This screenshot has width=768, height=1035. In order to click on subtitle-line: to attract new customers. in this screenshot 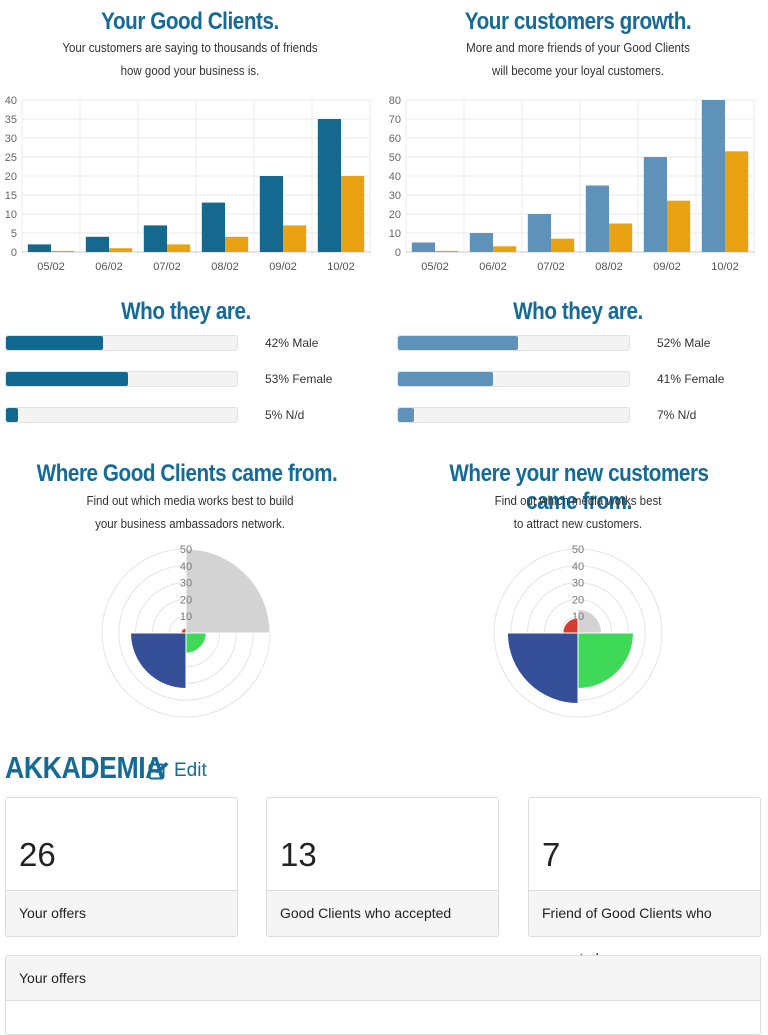, I will do `click(578, 524)`.